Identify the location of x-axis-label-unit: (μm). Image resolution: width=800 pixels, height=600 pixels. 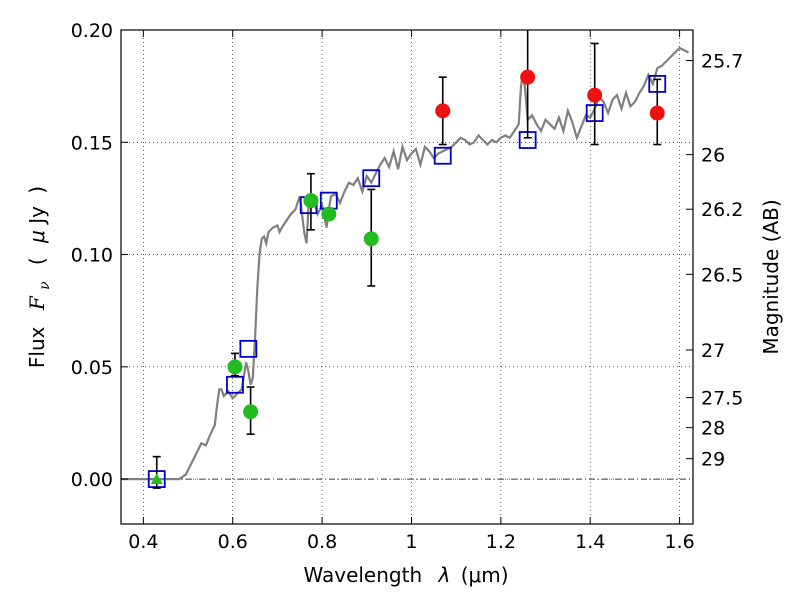
(485, 575).